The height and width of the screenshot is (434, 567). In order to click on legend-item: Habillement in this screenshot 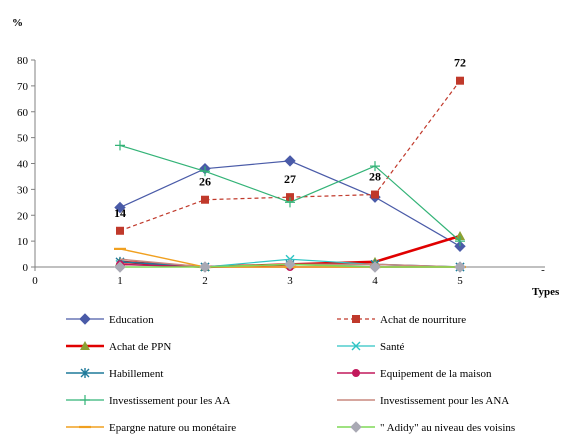, I will do `click(114, 374)`.